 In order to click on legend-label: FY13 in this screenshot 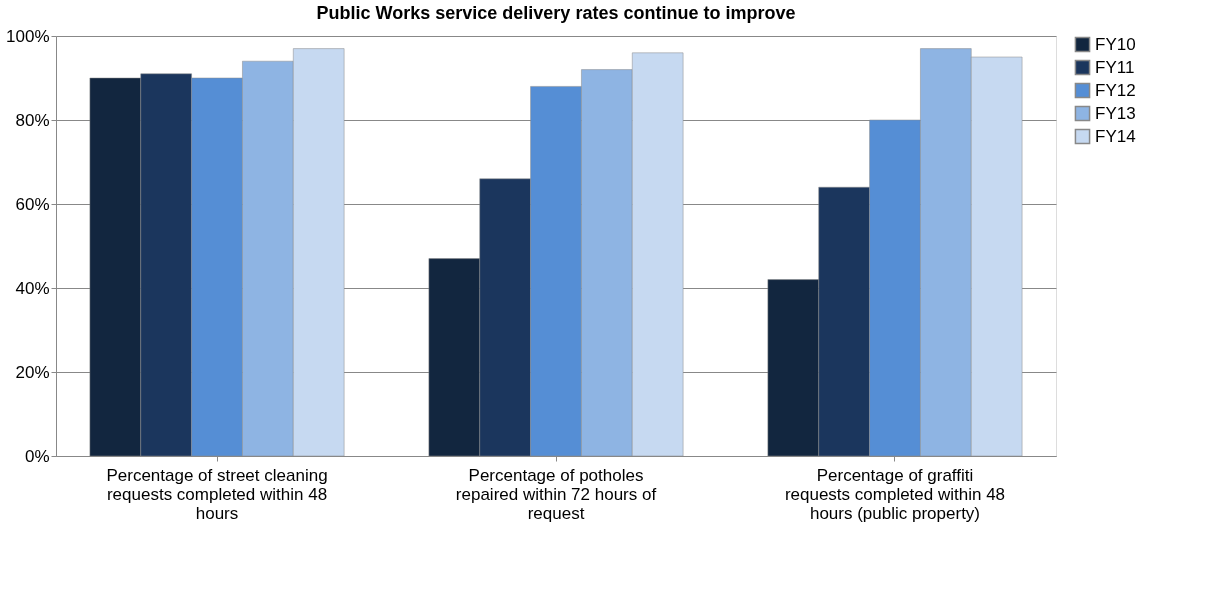, I will do `click(1115, 113)`.